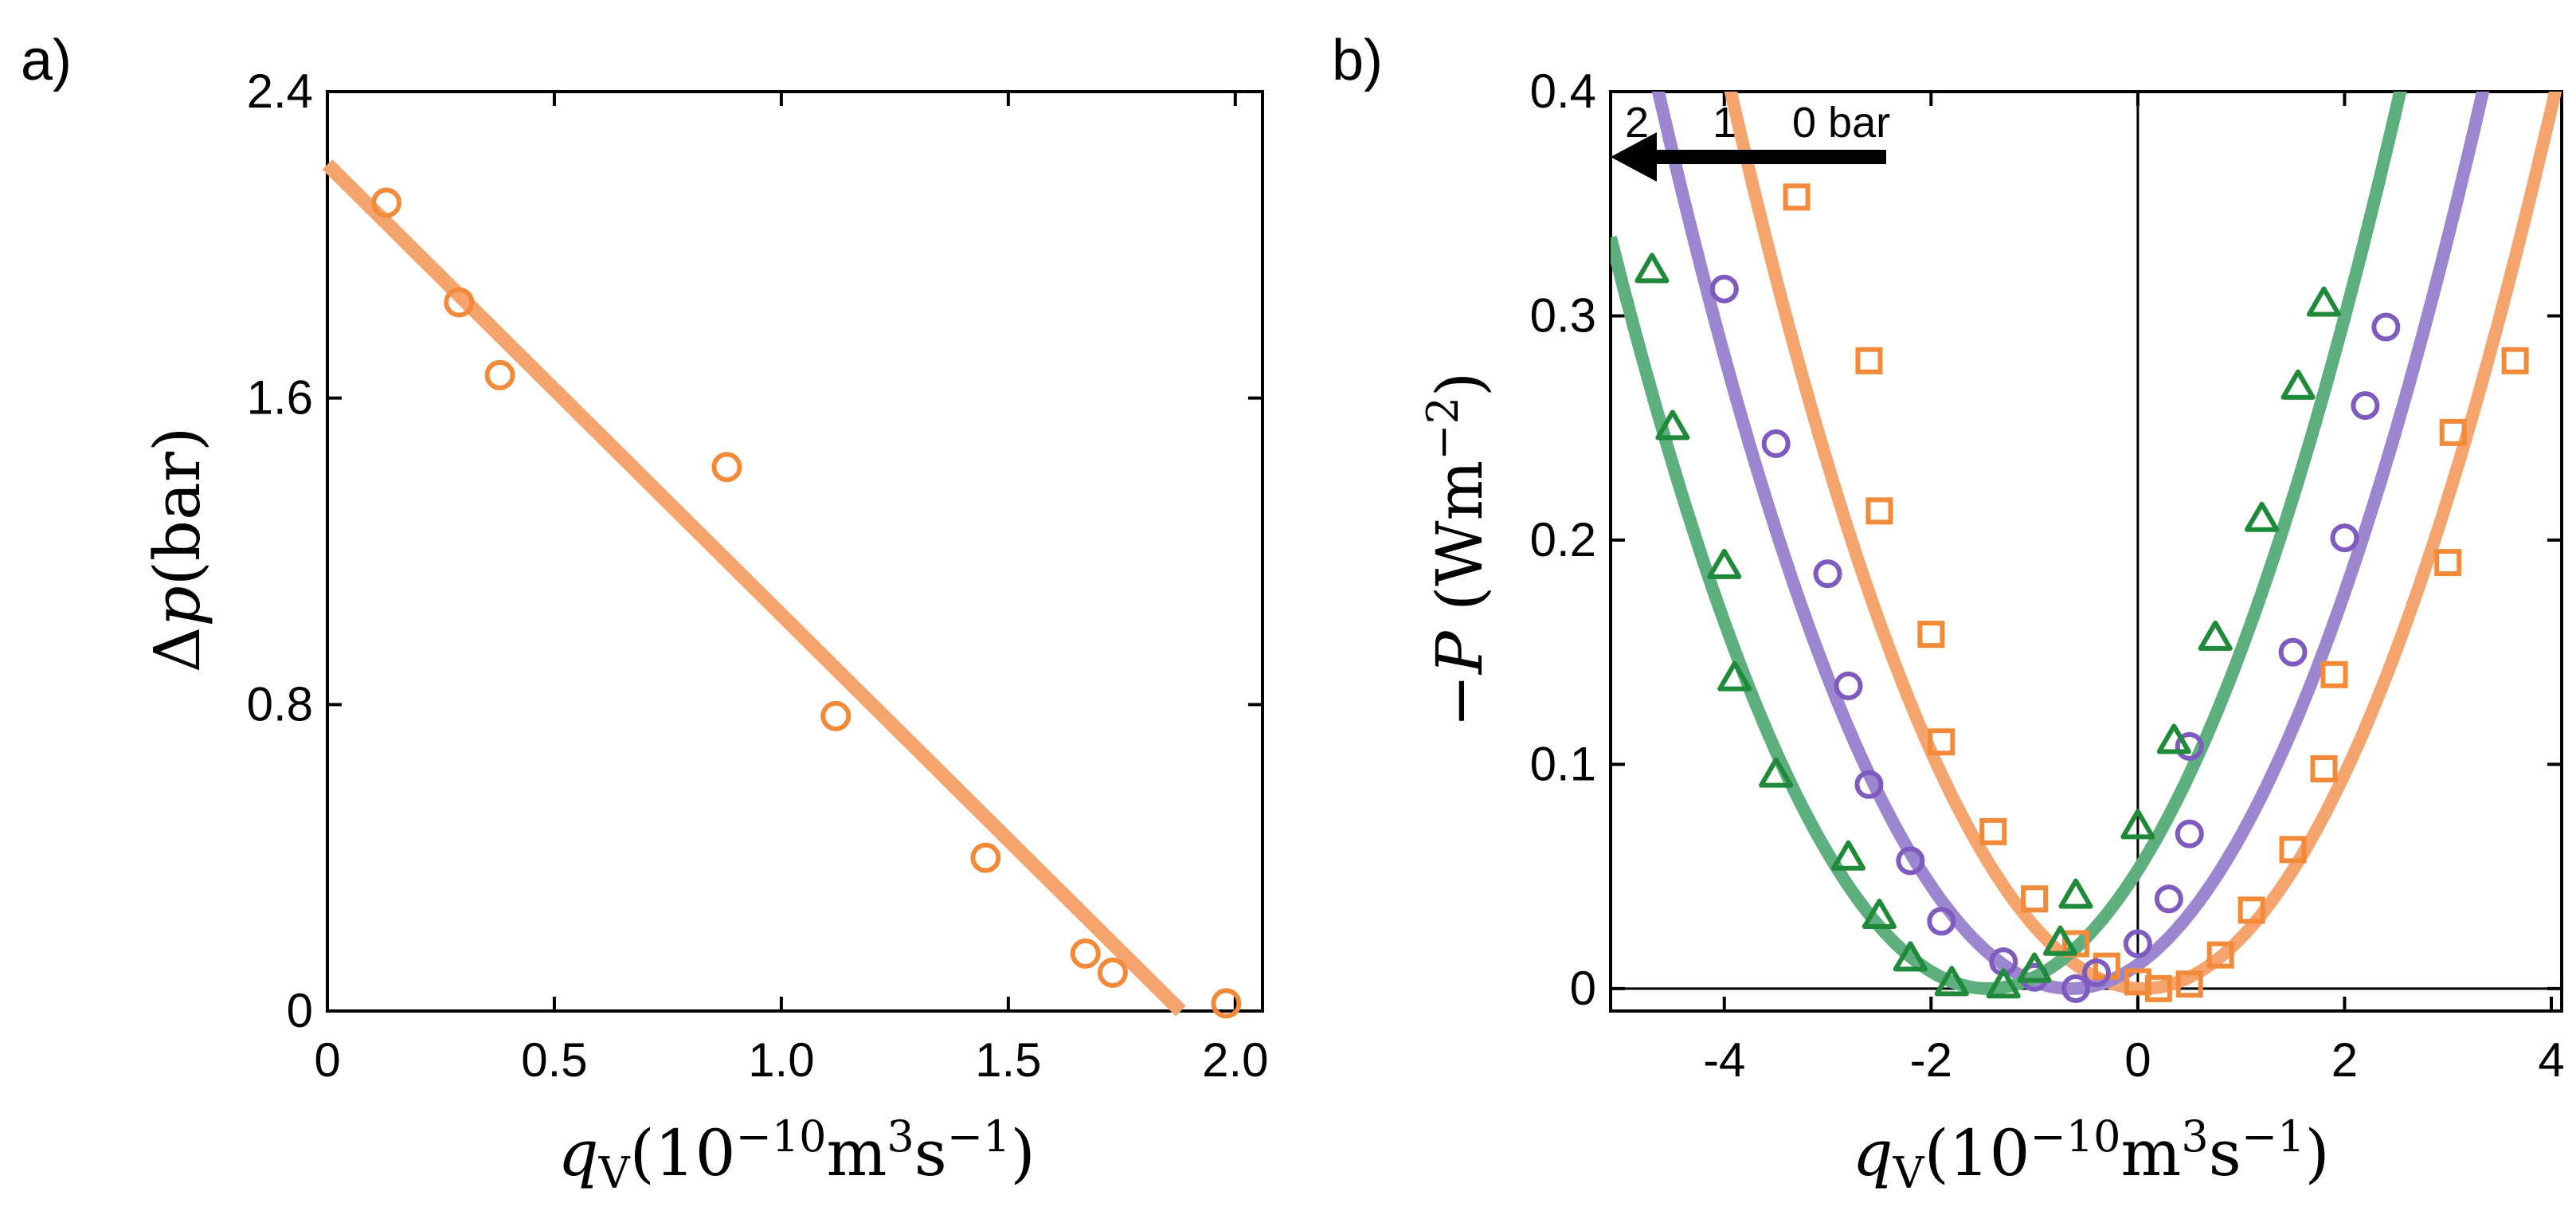 The height and width of the screenshot is (1207, 2576). What do you see at coordinates (1460, 700) in the screenshot?
I see `y-label-minus: −` at bounding box center [1460, 700].